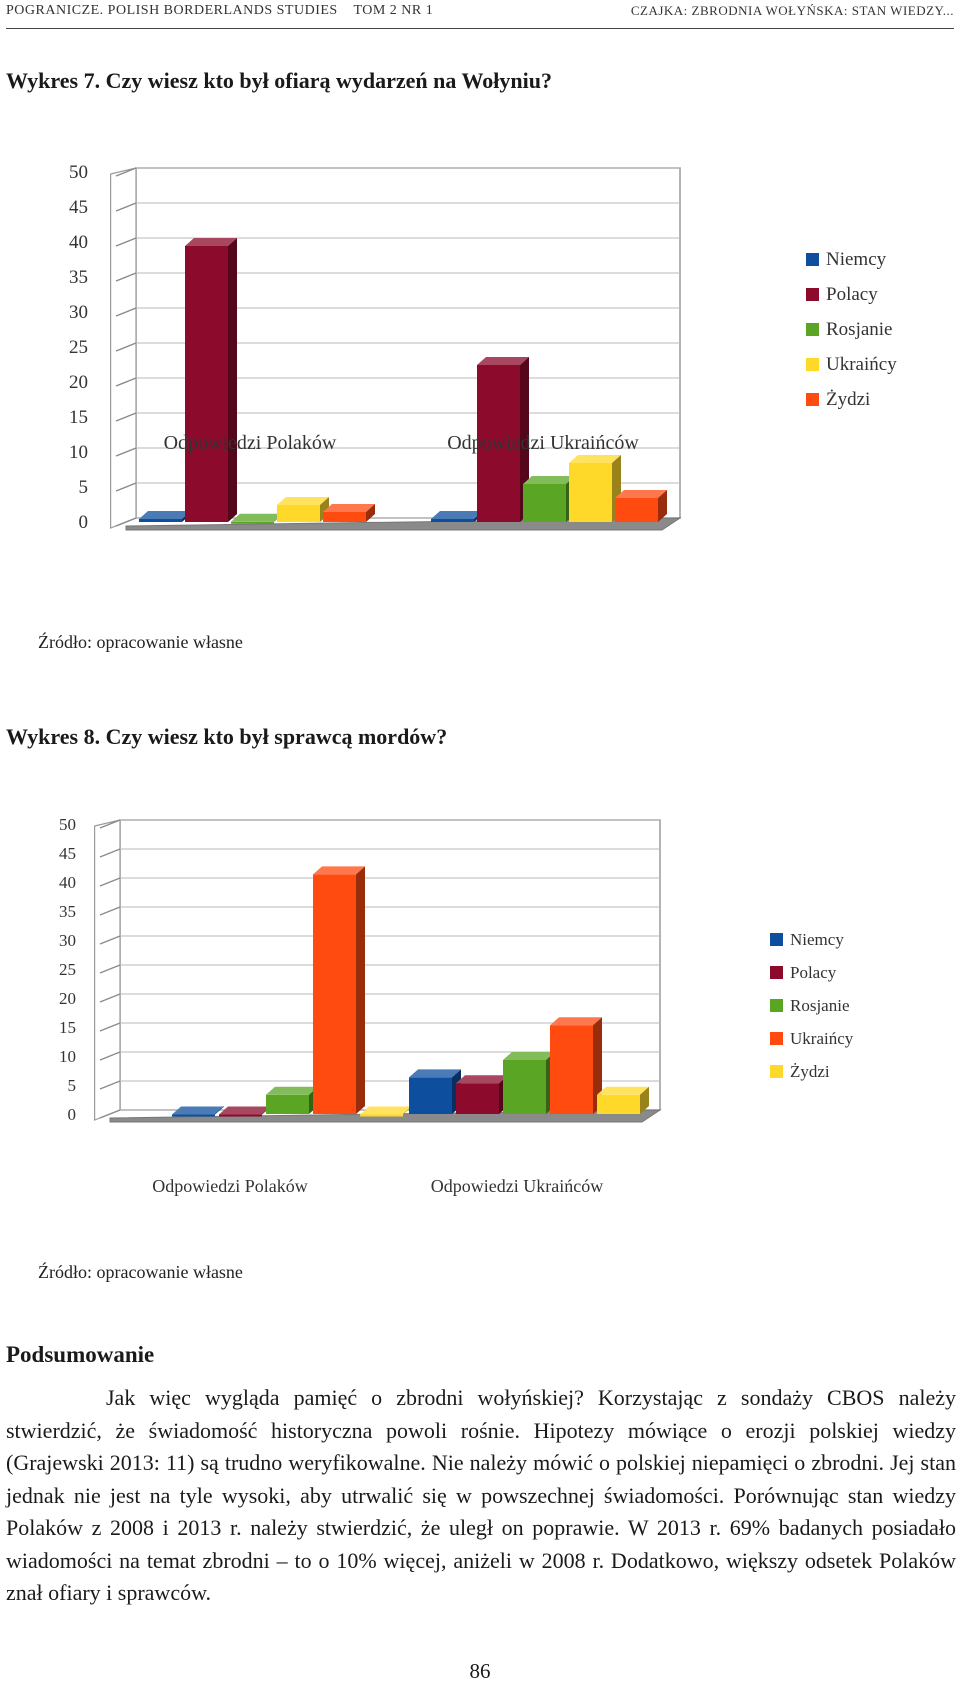 The image size is (960, 1685). Describe the element at coordinates (820, 1005) in the screenshot. I see `legend-label: Rosjanie` at that location.